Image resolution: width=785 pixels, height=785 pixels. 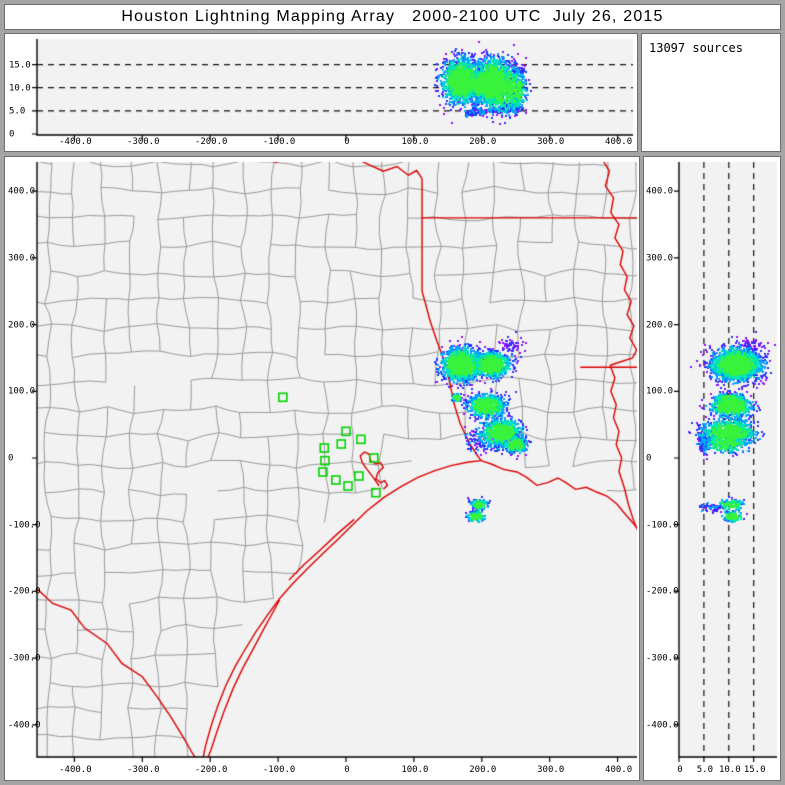 I want to click on altitude-eastwest-canvas, so click(x=321, y=92).